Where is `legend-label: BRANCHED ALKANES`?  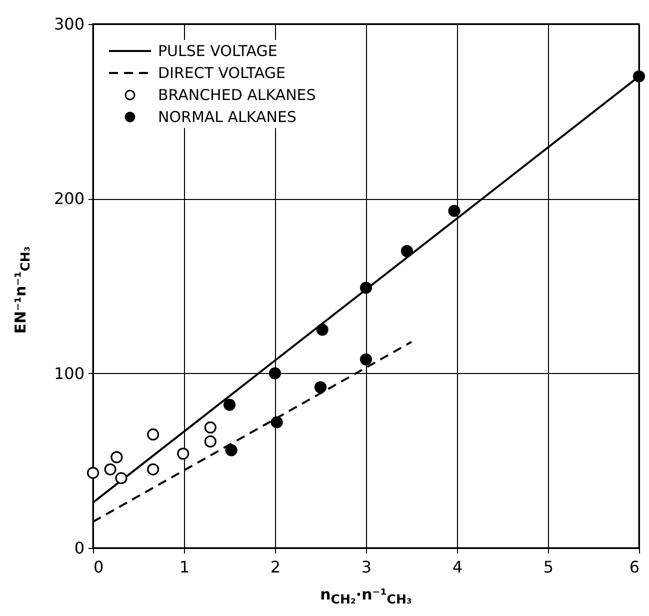 legend-label: BRANCHED ALKANES is located at coordinates (237, 95).